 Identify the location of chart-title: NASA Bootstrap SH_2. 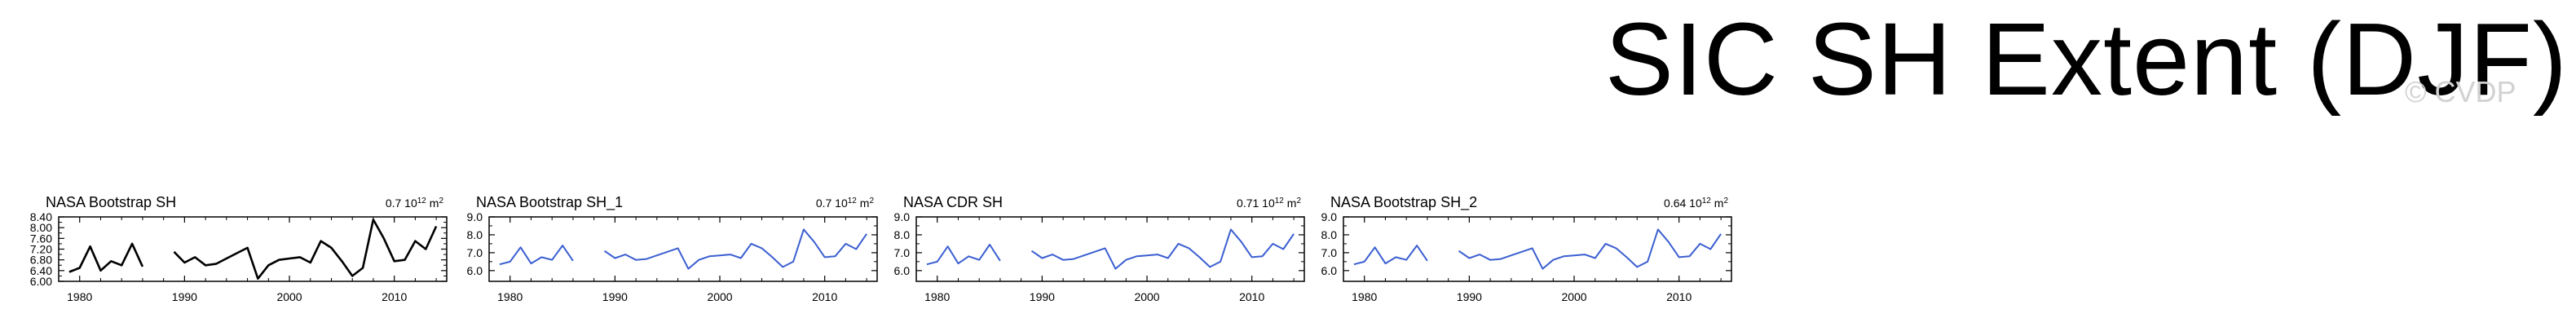
(1403, 202).